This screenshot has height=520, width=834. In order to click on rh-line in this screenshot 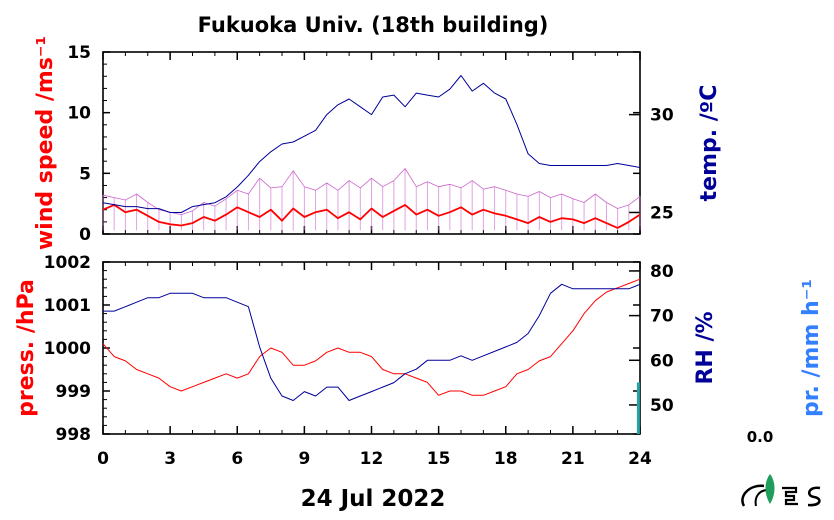, I will do `click(372, 342)`.